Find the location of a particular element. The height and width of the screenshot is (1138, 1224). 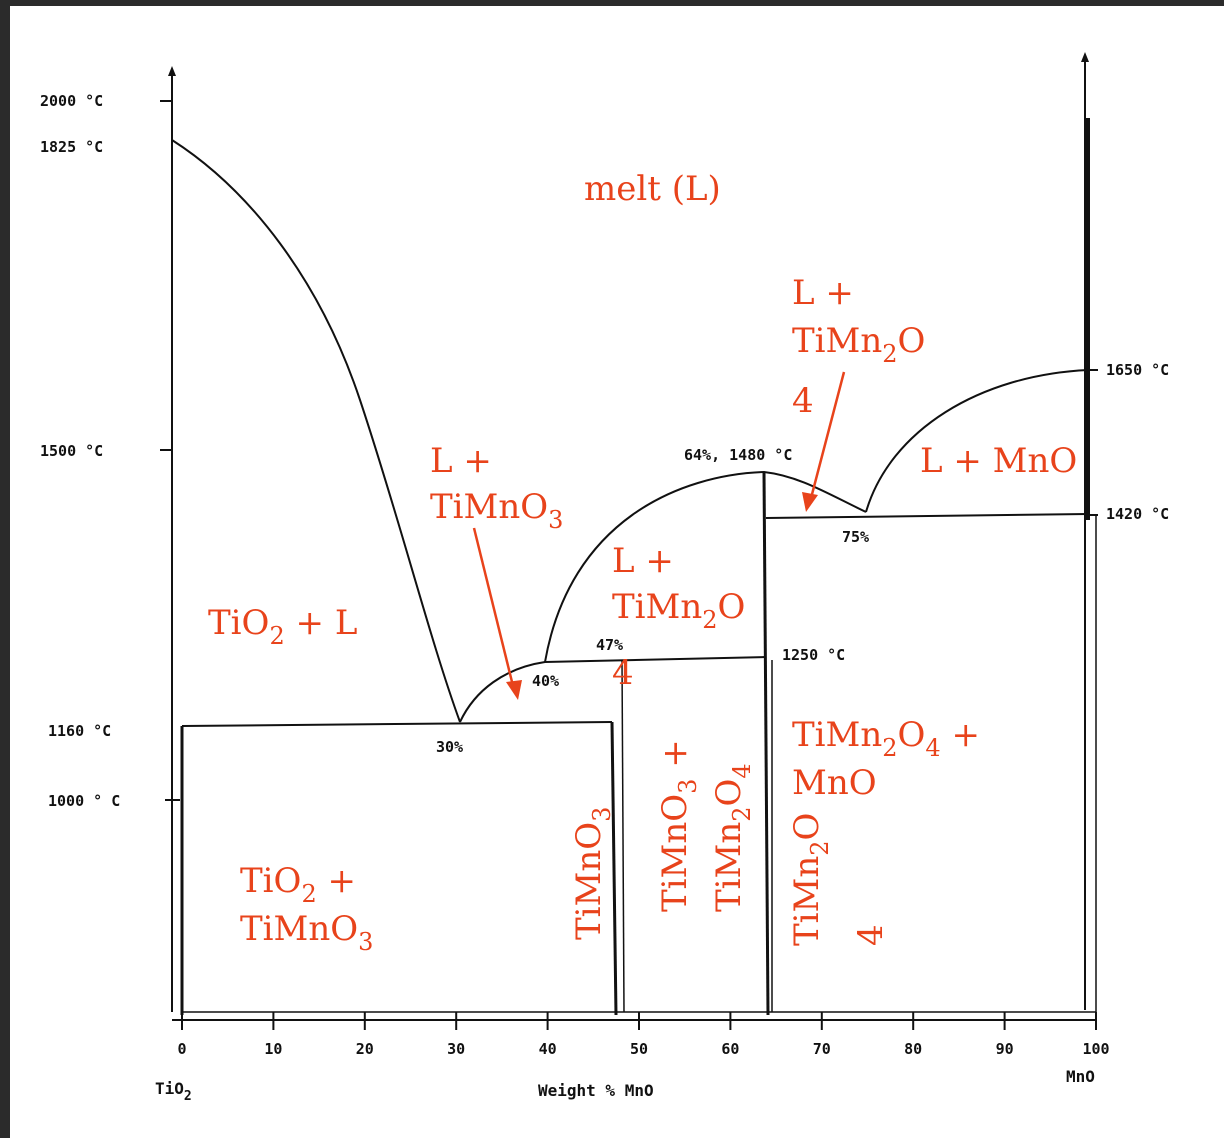

temp-label-1650: 1650 °C is located at coordinates (1137, 370).